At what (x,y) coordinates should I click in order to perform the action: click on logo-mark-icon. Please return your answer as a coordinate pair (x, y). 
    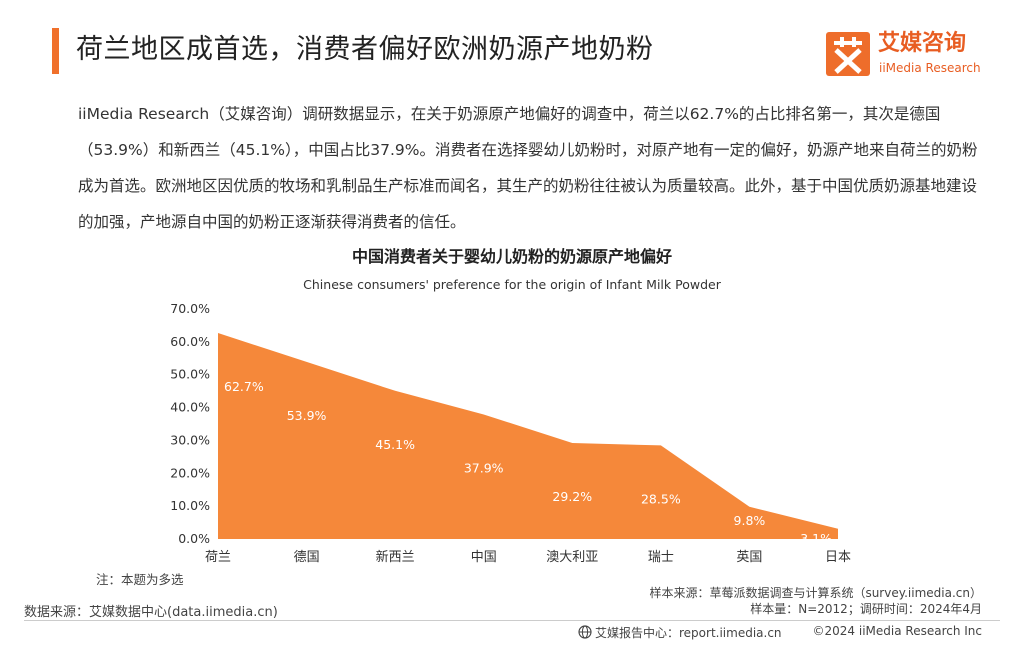
    Looking at the image, I should click on (848, 54).